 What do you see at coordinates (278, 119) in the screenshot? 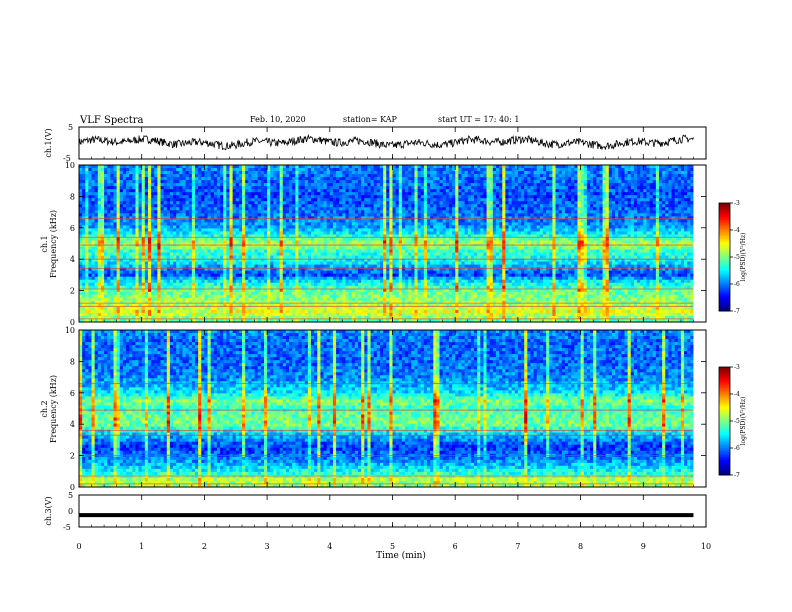
I see `date-label: Feb. 10, 2020` at bounding box center [278, 119].